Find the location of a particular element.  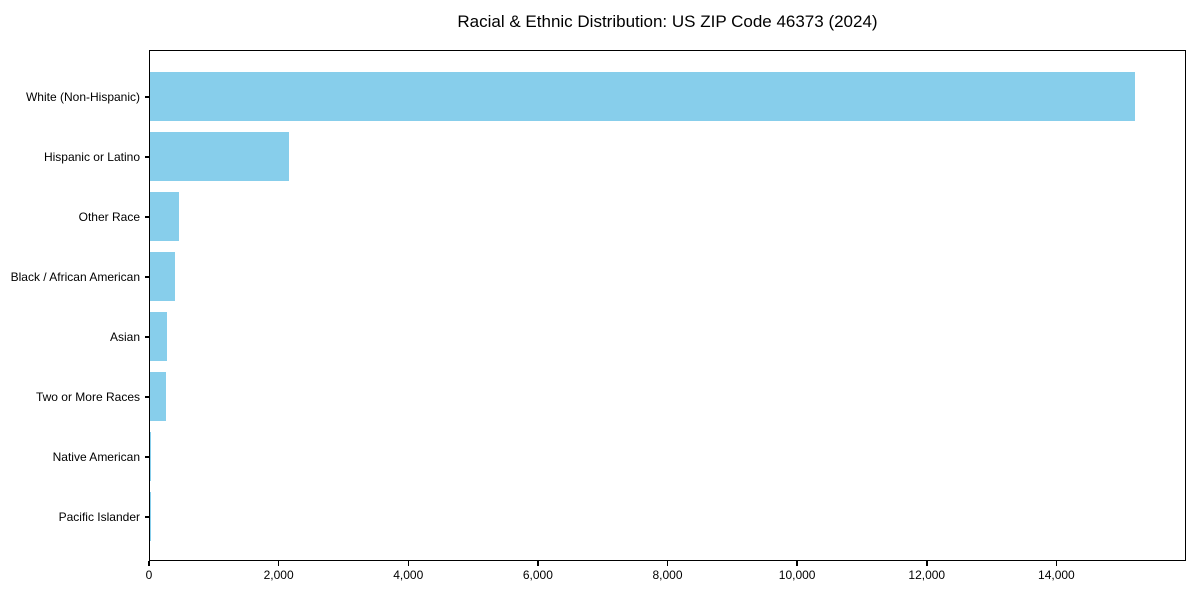

y-tick-label: Native American is located at coordinates (96, 457).